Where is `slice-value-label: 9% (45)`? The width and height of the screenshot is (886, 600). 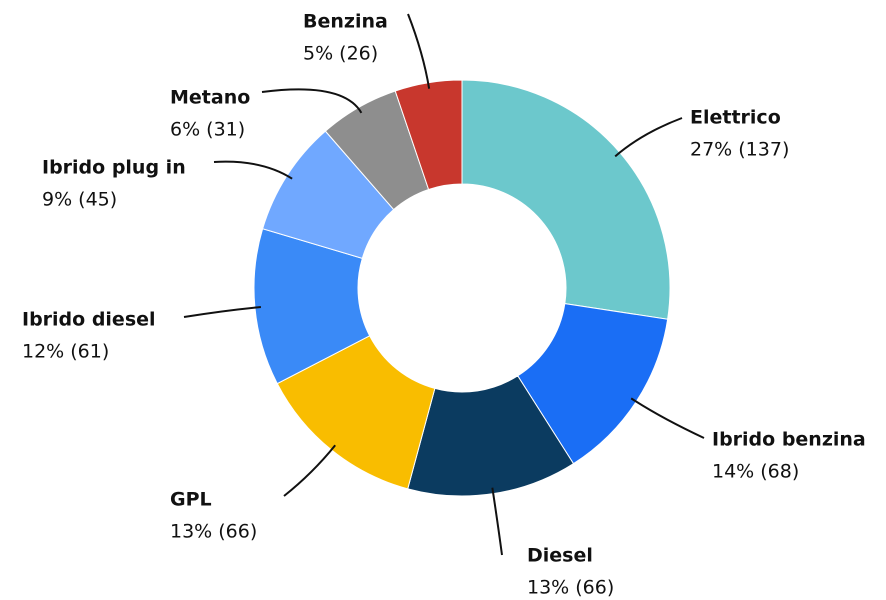
slice-value-label: 9% (45) is located at coordinates (79, 200).